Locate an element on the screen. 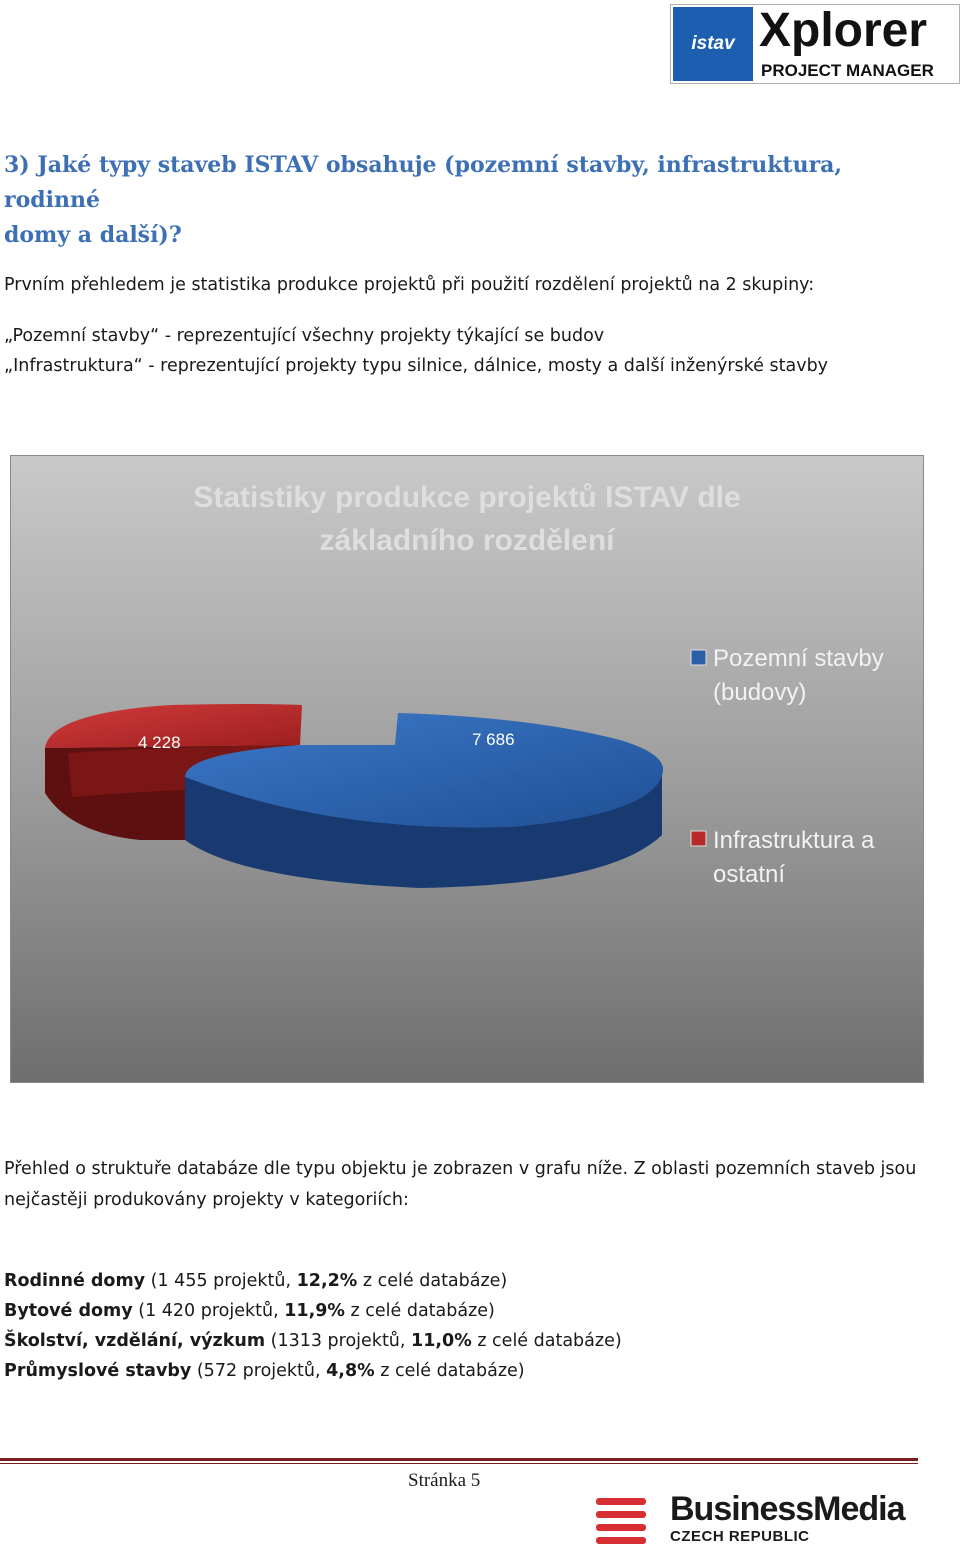 The image size is (960, 1550). businessmedia-logo: BusinessMedia CZECH REPUBLIC is located at coordinates (761, 1520).